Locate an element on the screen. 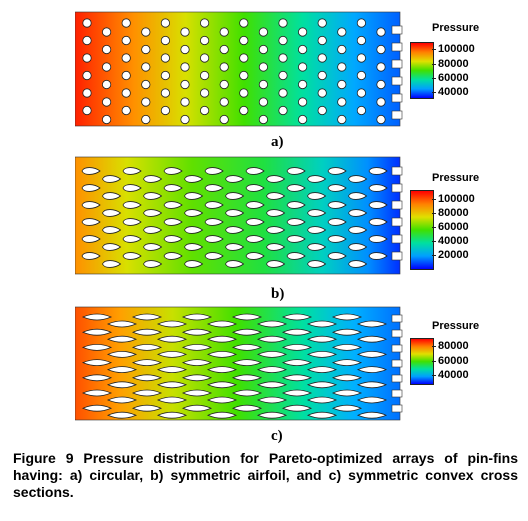 This screenshot has width=528, height=521. tick-label-c-2: 40000 is located at coordinates (453, 375).